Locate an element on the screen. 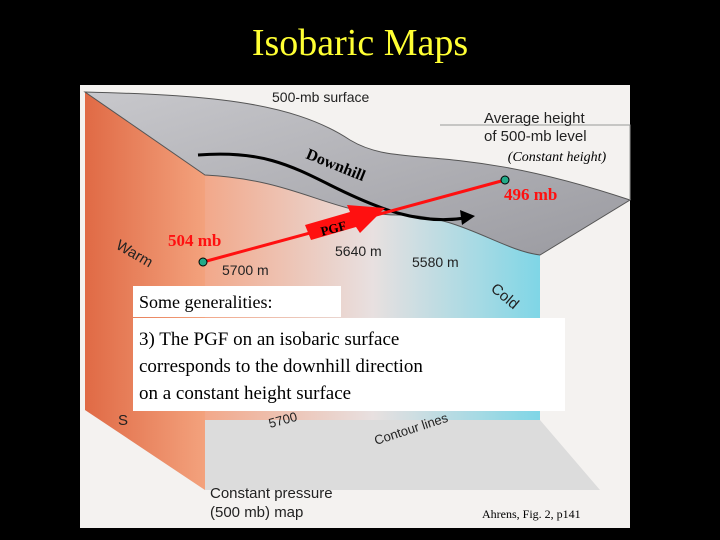  label: of 500-mb level is located at coordinates (535, 136).